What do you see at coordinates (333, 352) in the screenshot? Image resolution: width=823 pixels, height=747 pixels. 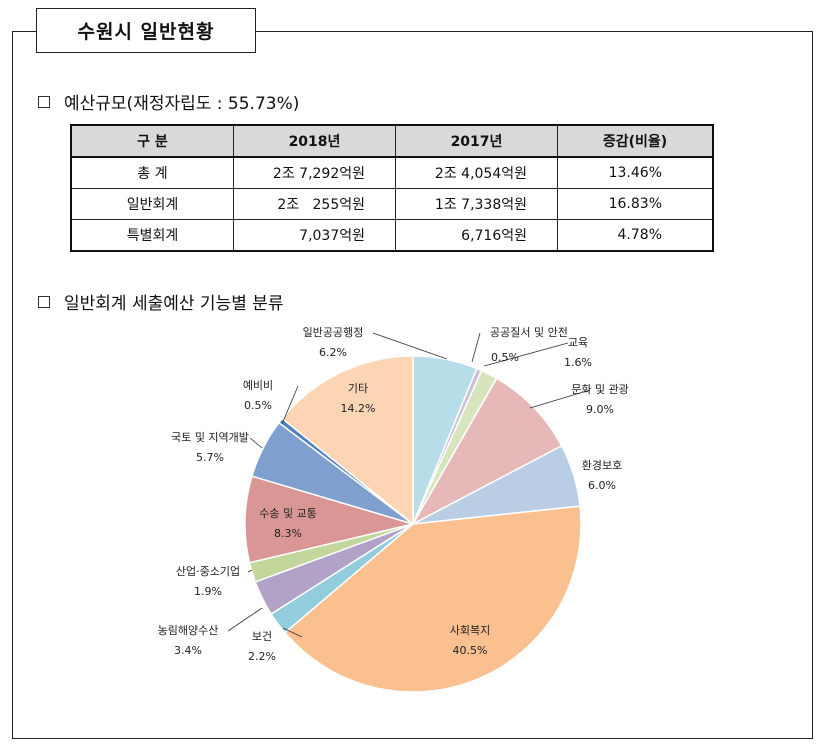 I see `slice-percent: 6.2%` at bounding box center [333, 352].